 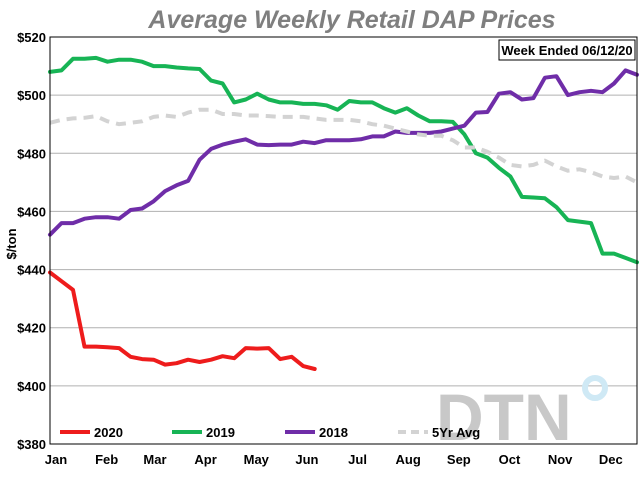 I want to click on y-axis-label: $/ton, so click(x=11, y=243).